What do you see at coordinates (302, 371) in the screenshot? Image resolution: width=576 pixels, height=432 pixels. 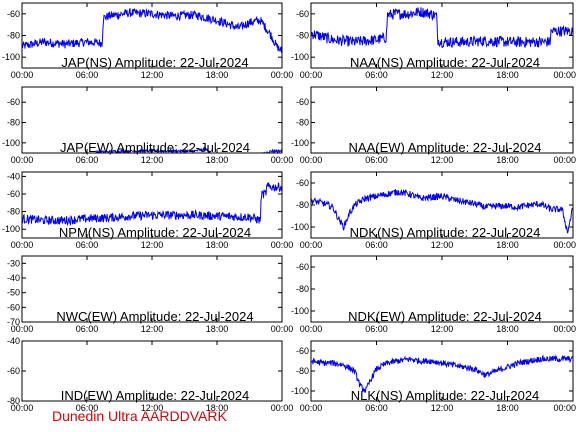 I see `y-tick-label-9-1: -80` at bounding box center [302, 371].